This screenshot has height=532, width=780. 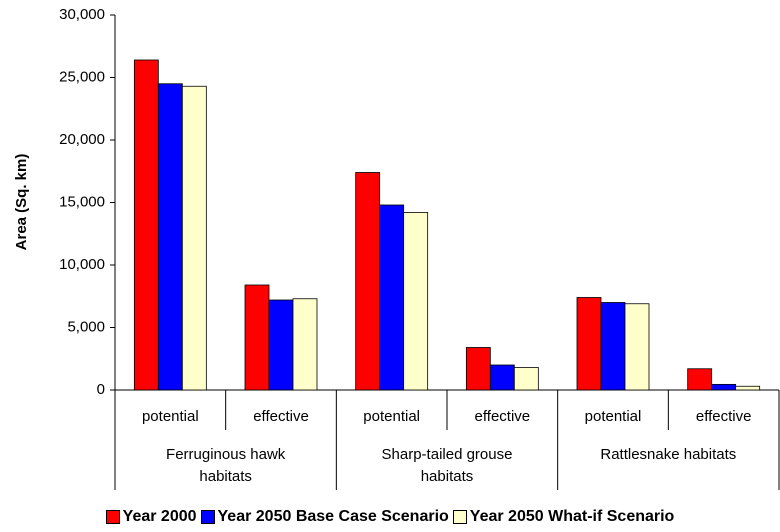 What do you see at coordinates (82, 201) in the screenshot?
I see `y-tick-label: 15,000` at bounding box center [82, 201].